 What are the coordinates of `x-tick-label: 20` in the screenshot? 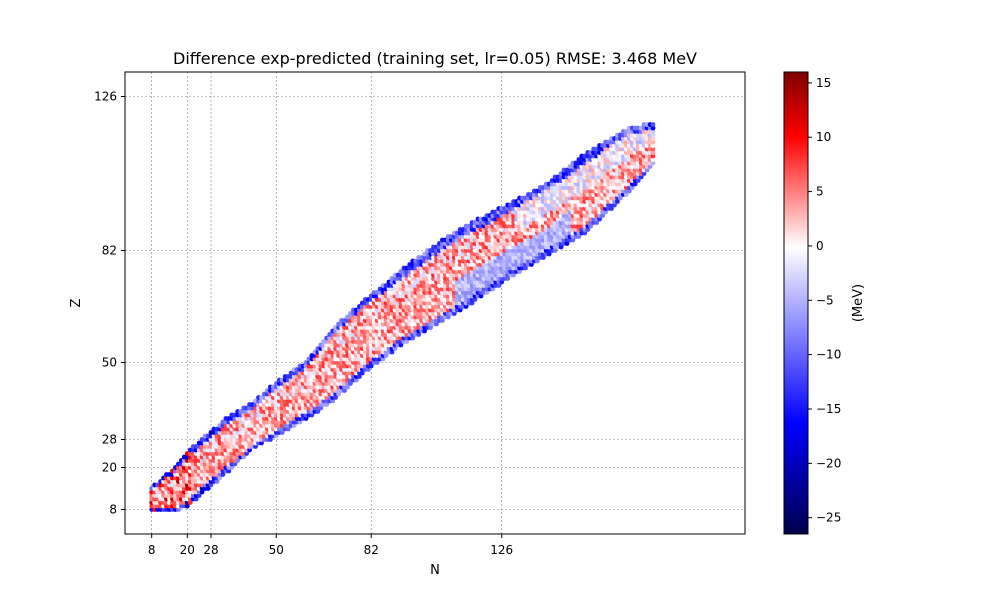 It's located at (187, 550).